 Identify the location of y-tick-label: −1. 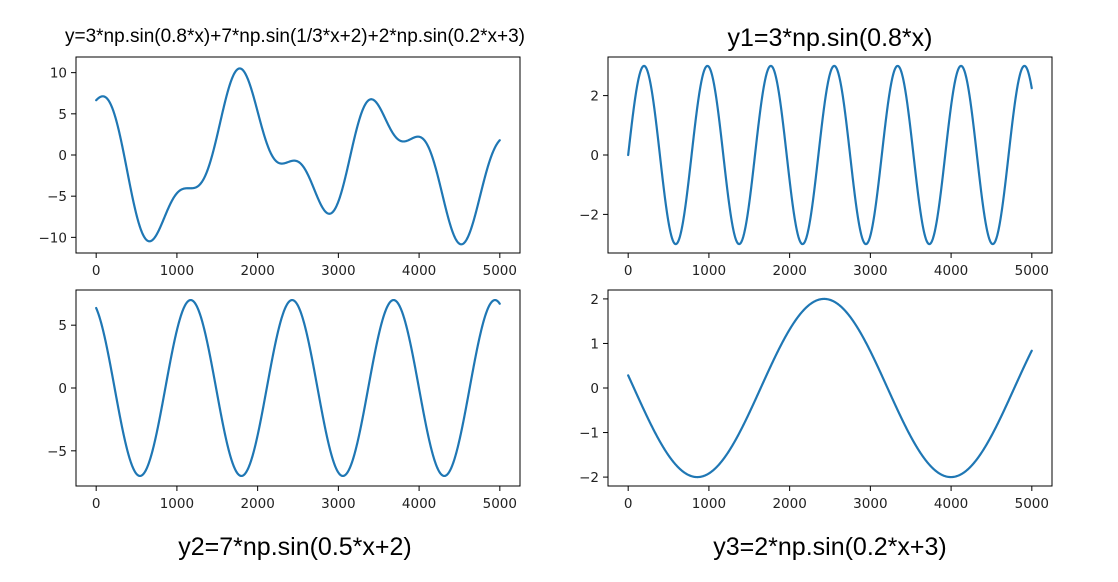
(589, 434).